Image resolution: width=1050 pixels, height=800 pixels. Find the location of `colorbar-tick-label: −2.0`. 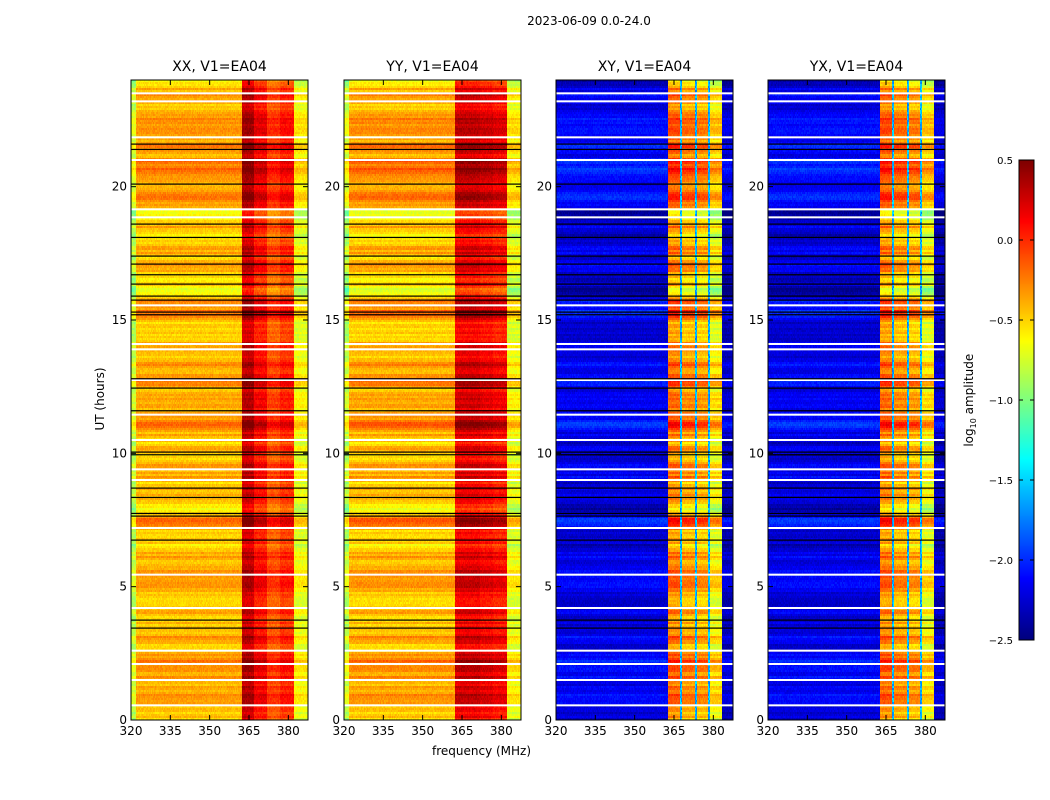

colorbar-tick-label: −2.0 is located at coordinates (1001, 561).